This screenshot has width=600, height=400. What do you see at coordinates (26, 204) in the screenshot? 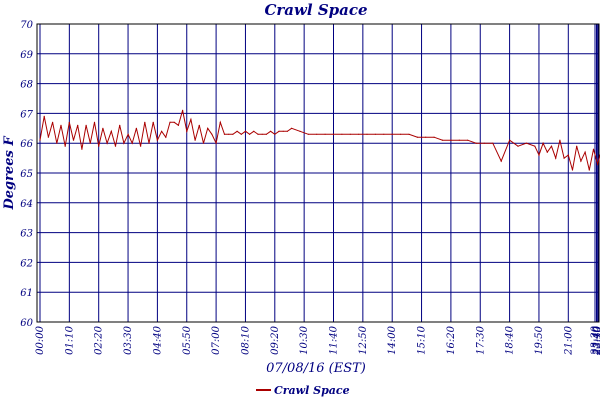
I see `y-tick-label: 64` at bounding box center [26, 204].